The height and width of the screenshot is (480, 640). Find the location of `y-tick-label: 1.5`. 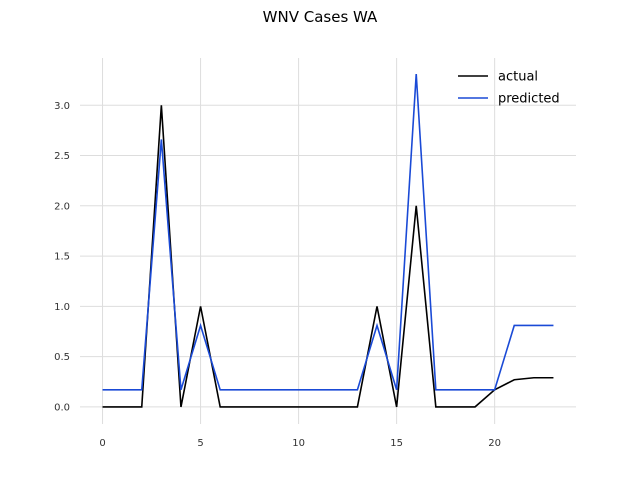

y-tick-label: 1.5 is located at coordinates (62, 257).